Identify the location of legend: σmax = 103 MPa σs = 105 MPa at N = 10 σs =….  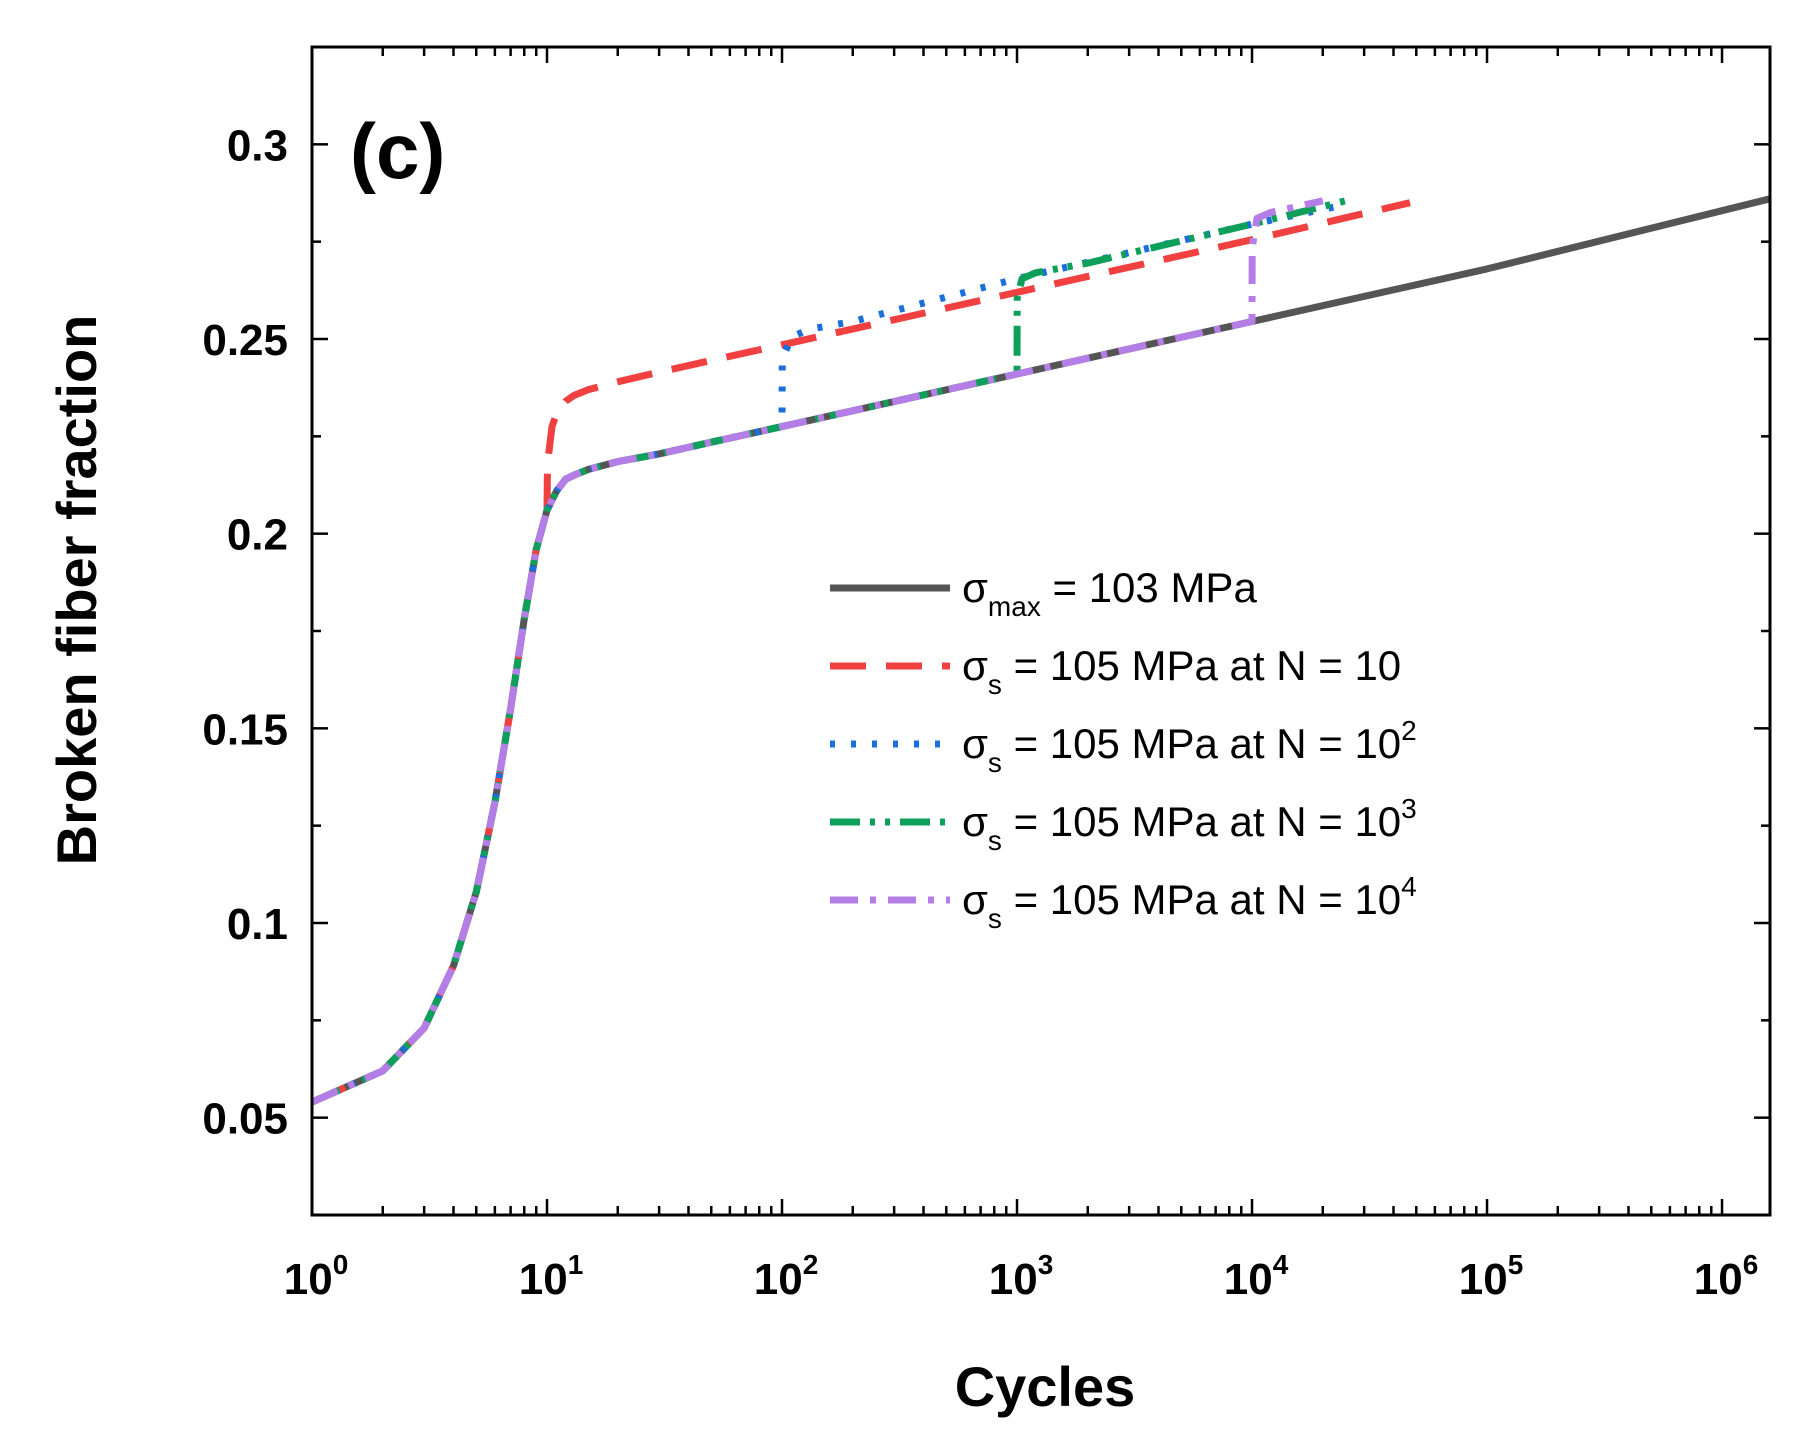
(1123, 749).